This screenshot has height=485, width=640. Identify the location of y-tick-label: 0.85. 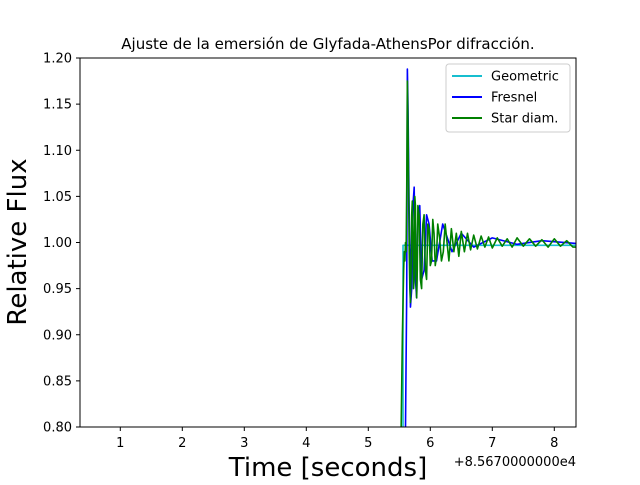
(57, 381).